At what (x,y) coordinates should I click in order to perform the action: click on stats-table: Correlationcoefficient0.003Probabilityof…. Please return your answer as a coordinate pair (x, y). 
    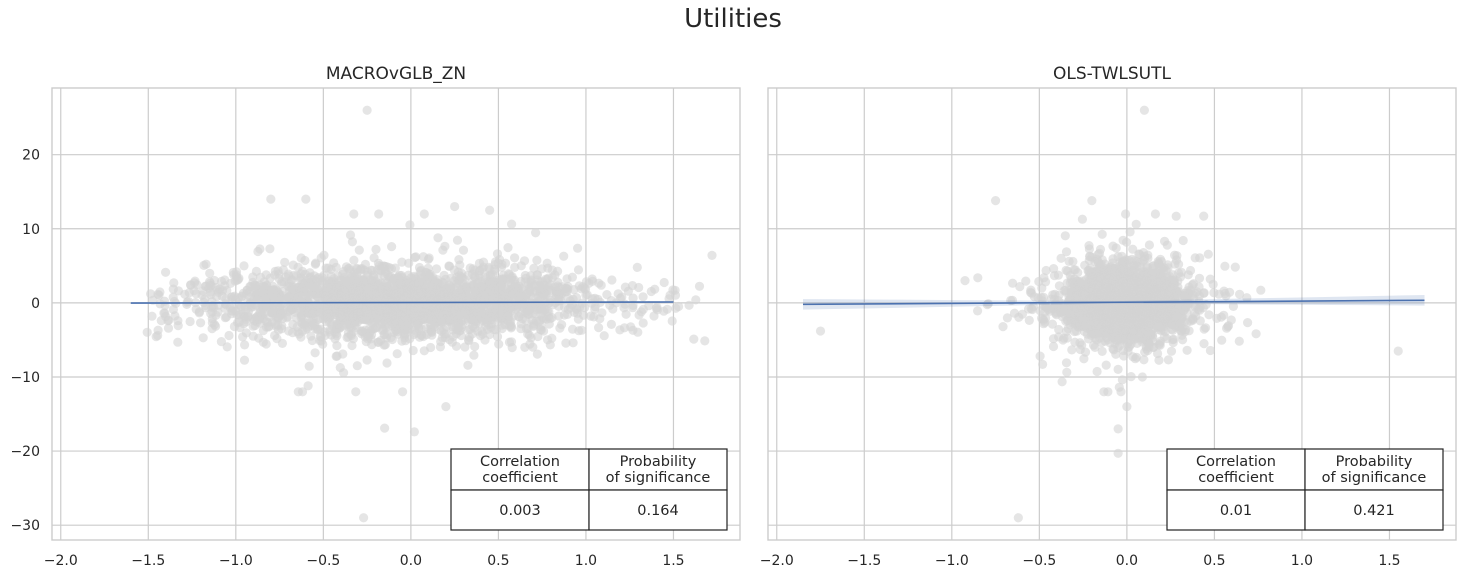
    Looking at the image, I should click on (589, 489).